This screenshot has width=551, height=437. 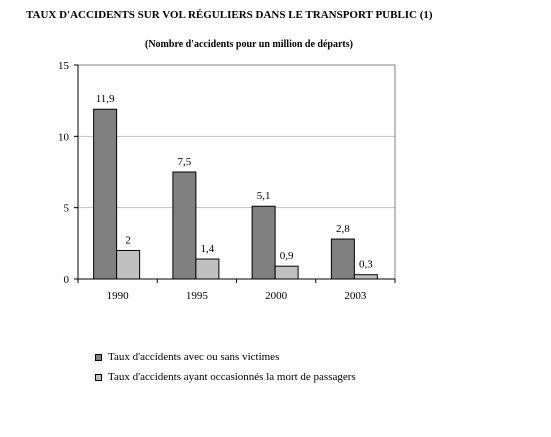 What do you see at coordinates (185, 162) in the screenshot?
I see `data-label-series-1: 7,5` at bounding box center [185, 162].